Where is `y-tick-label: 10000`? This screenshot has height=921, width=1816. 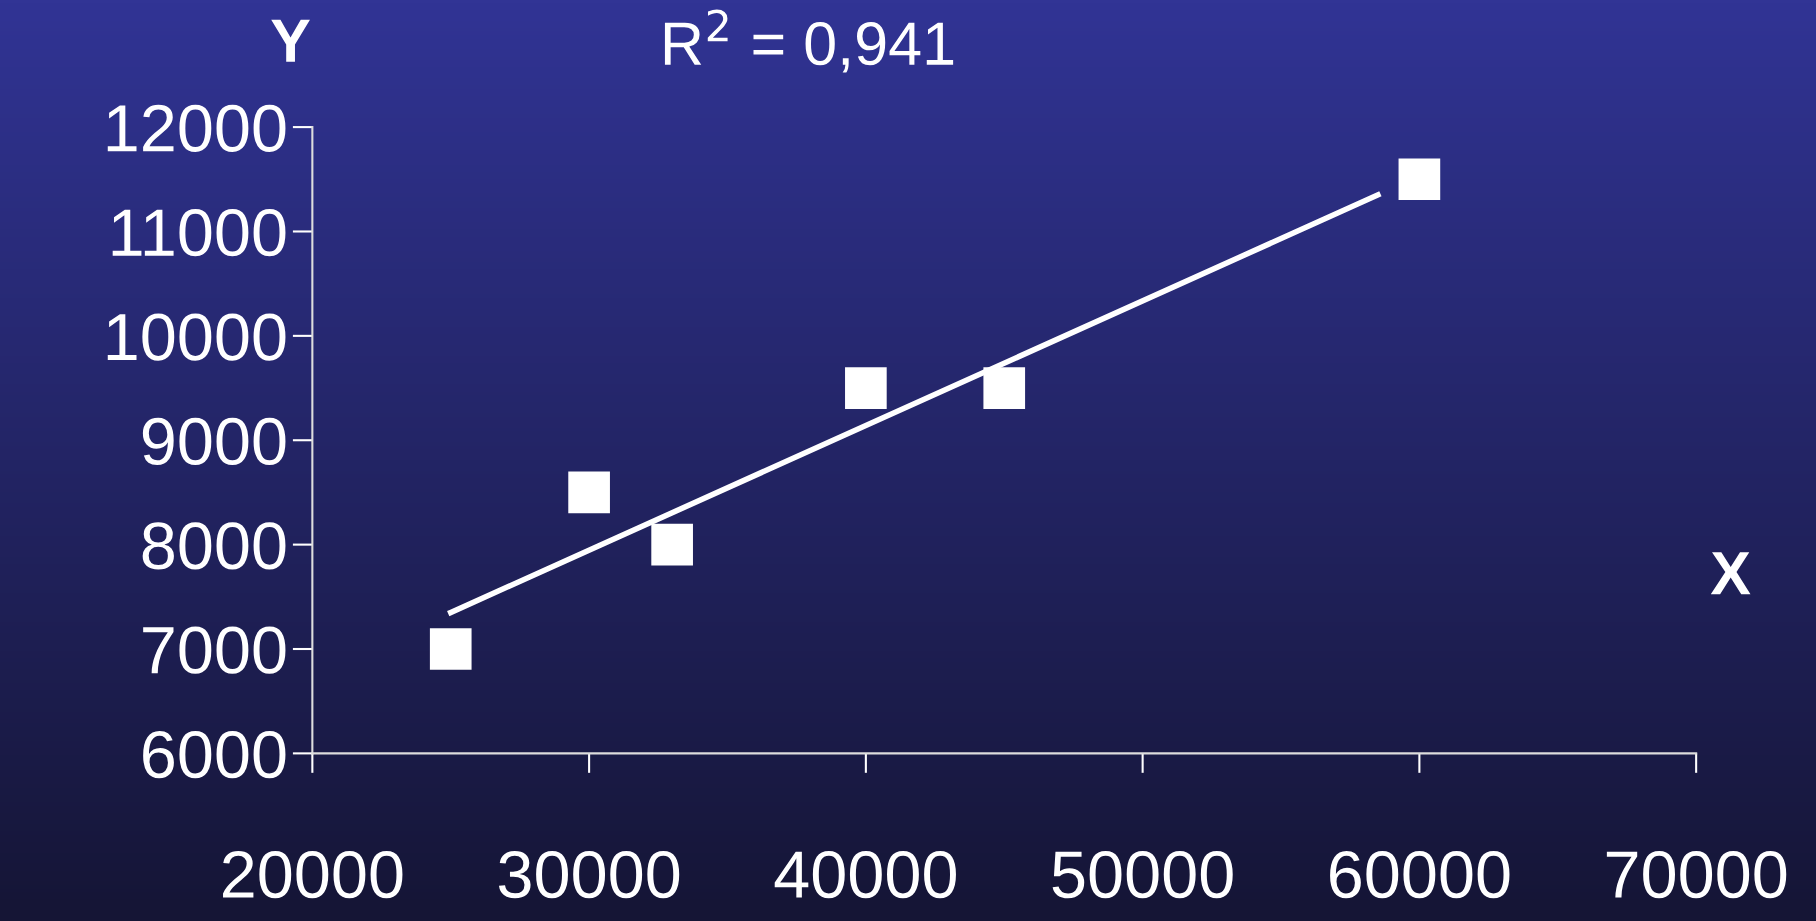 y-tick-label: 10000 is located at coordinates (196, 337).